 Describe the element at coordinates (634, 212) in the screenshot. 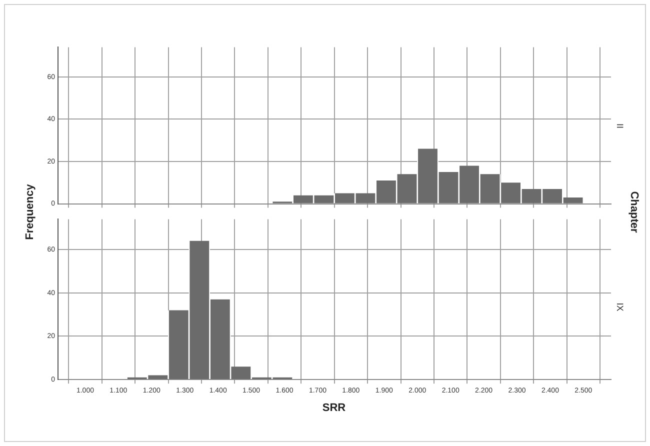

I see `text: Chapter` at that location.